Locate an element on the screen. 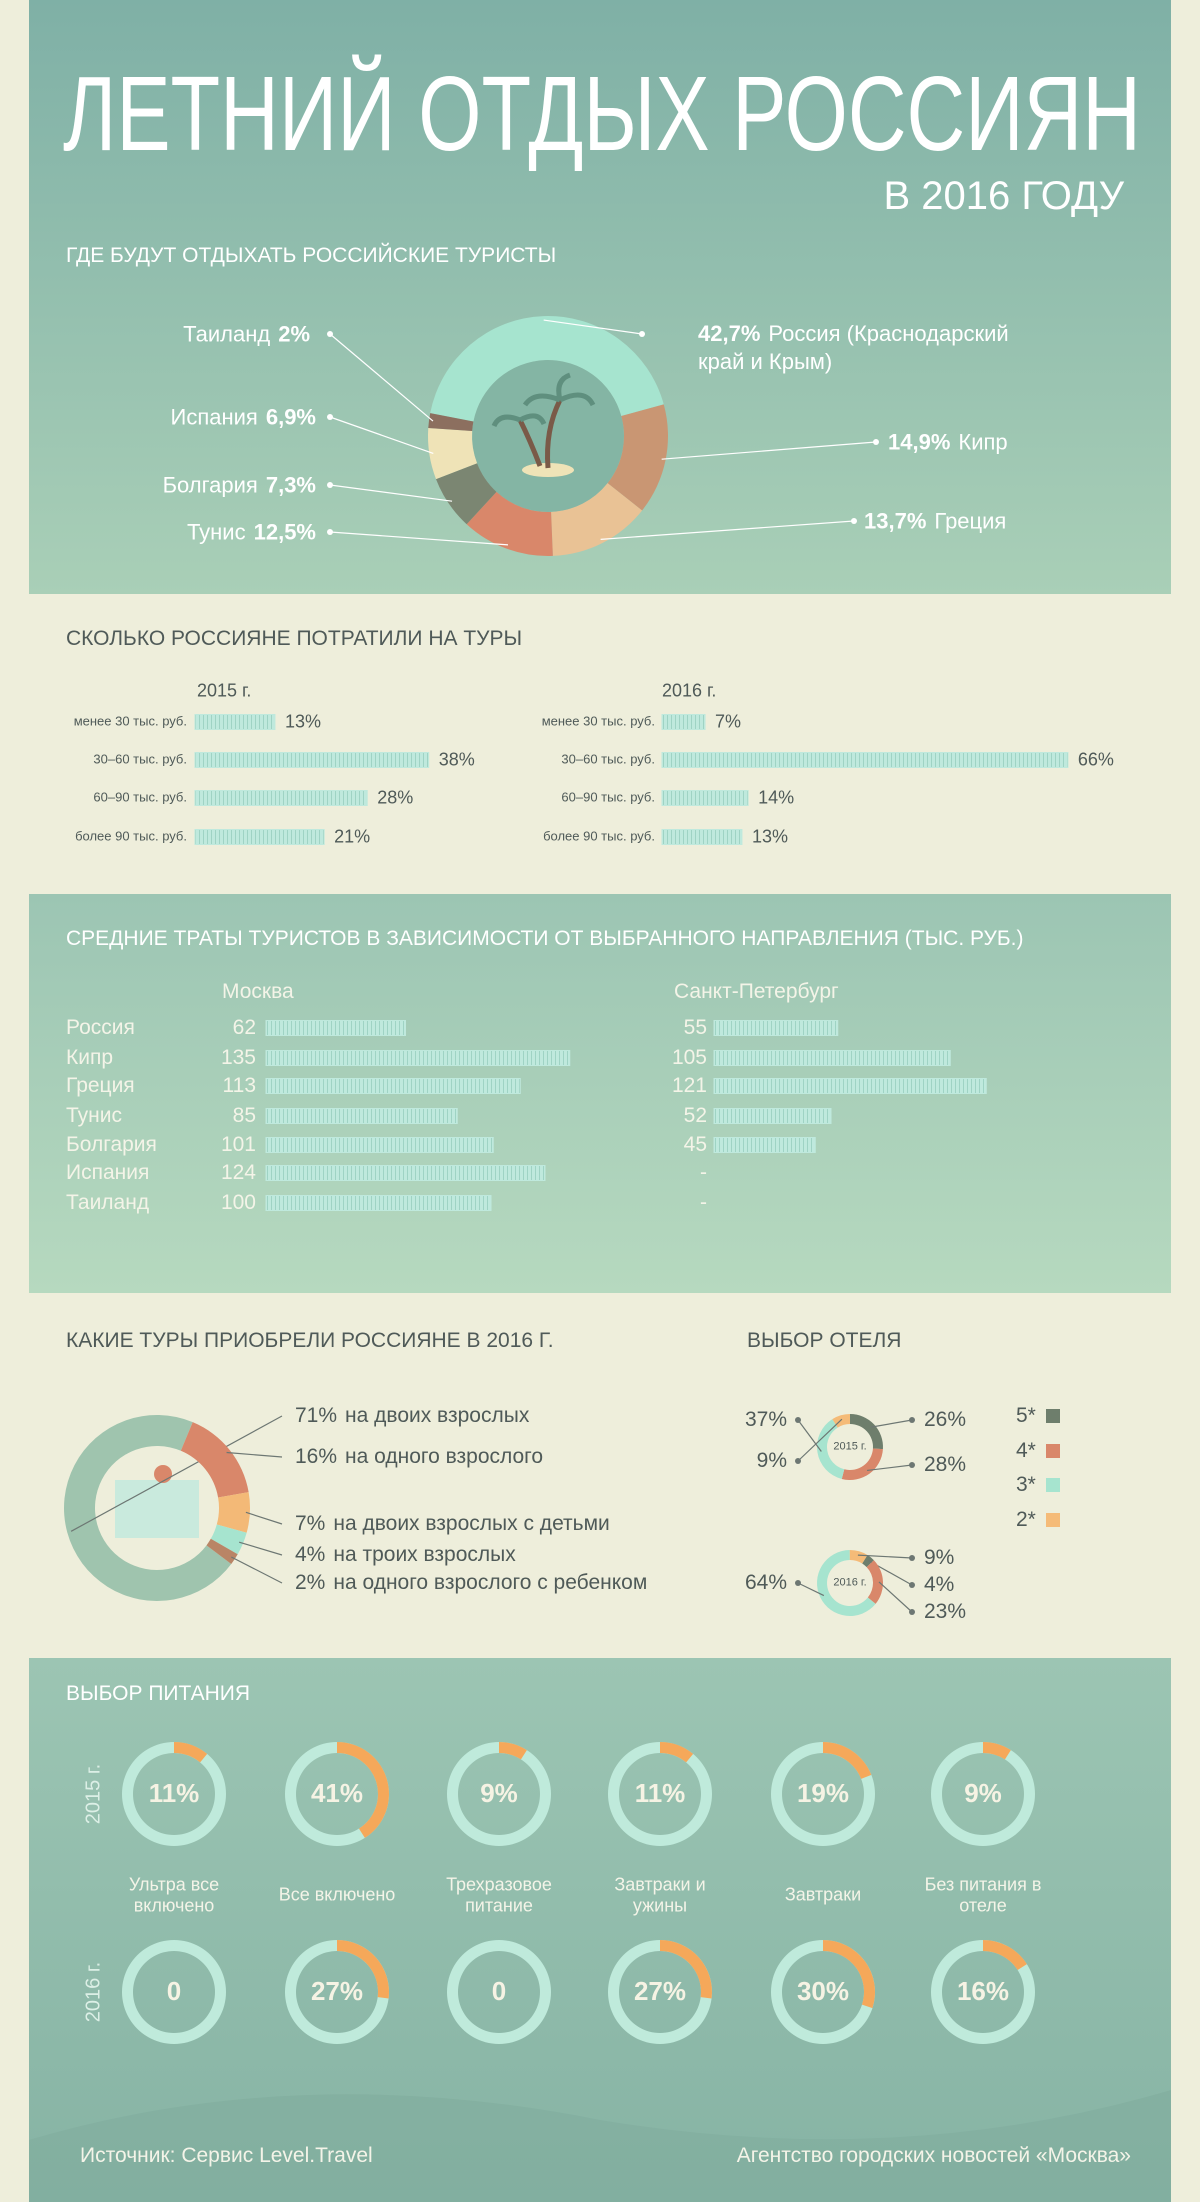  slice-label: 7% на двоих взрослых с детьми is located at coordinates (452, 1524).